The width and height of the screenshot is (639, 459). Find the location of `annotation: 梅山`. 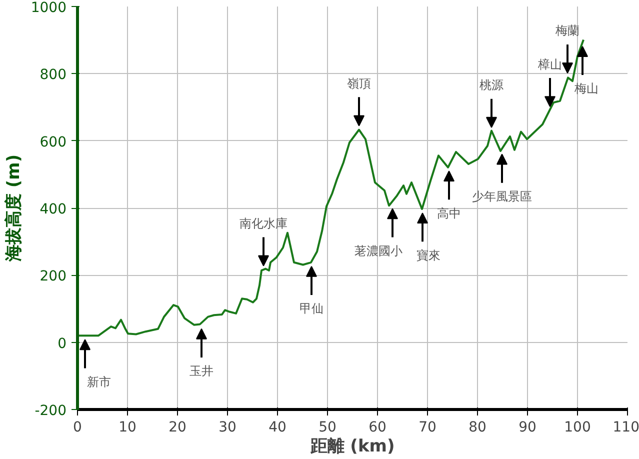

annotation: 梅山 is located at coordinates (586, 89).